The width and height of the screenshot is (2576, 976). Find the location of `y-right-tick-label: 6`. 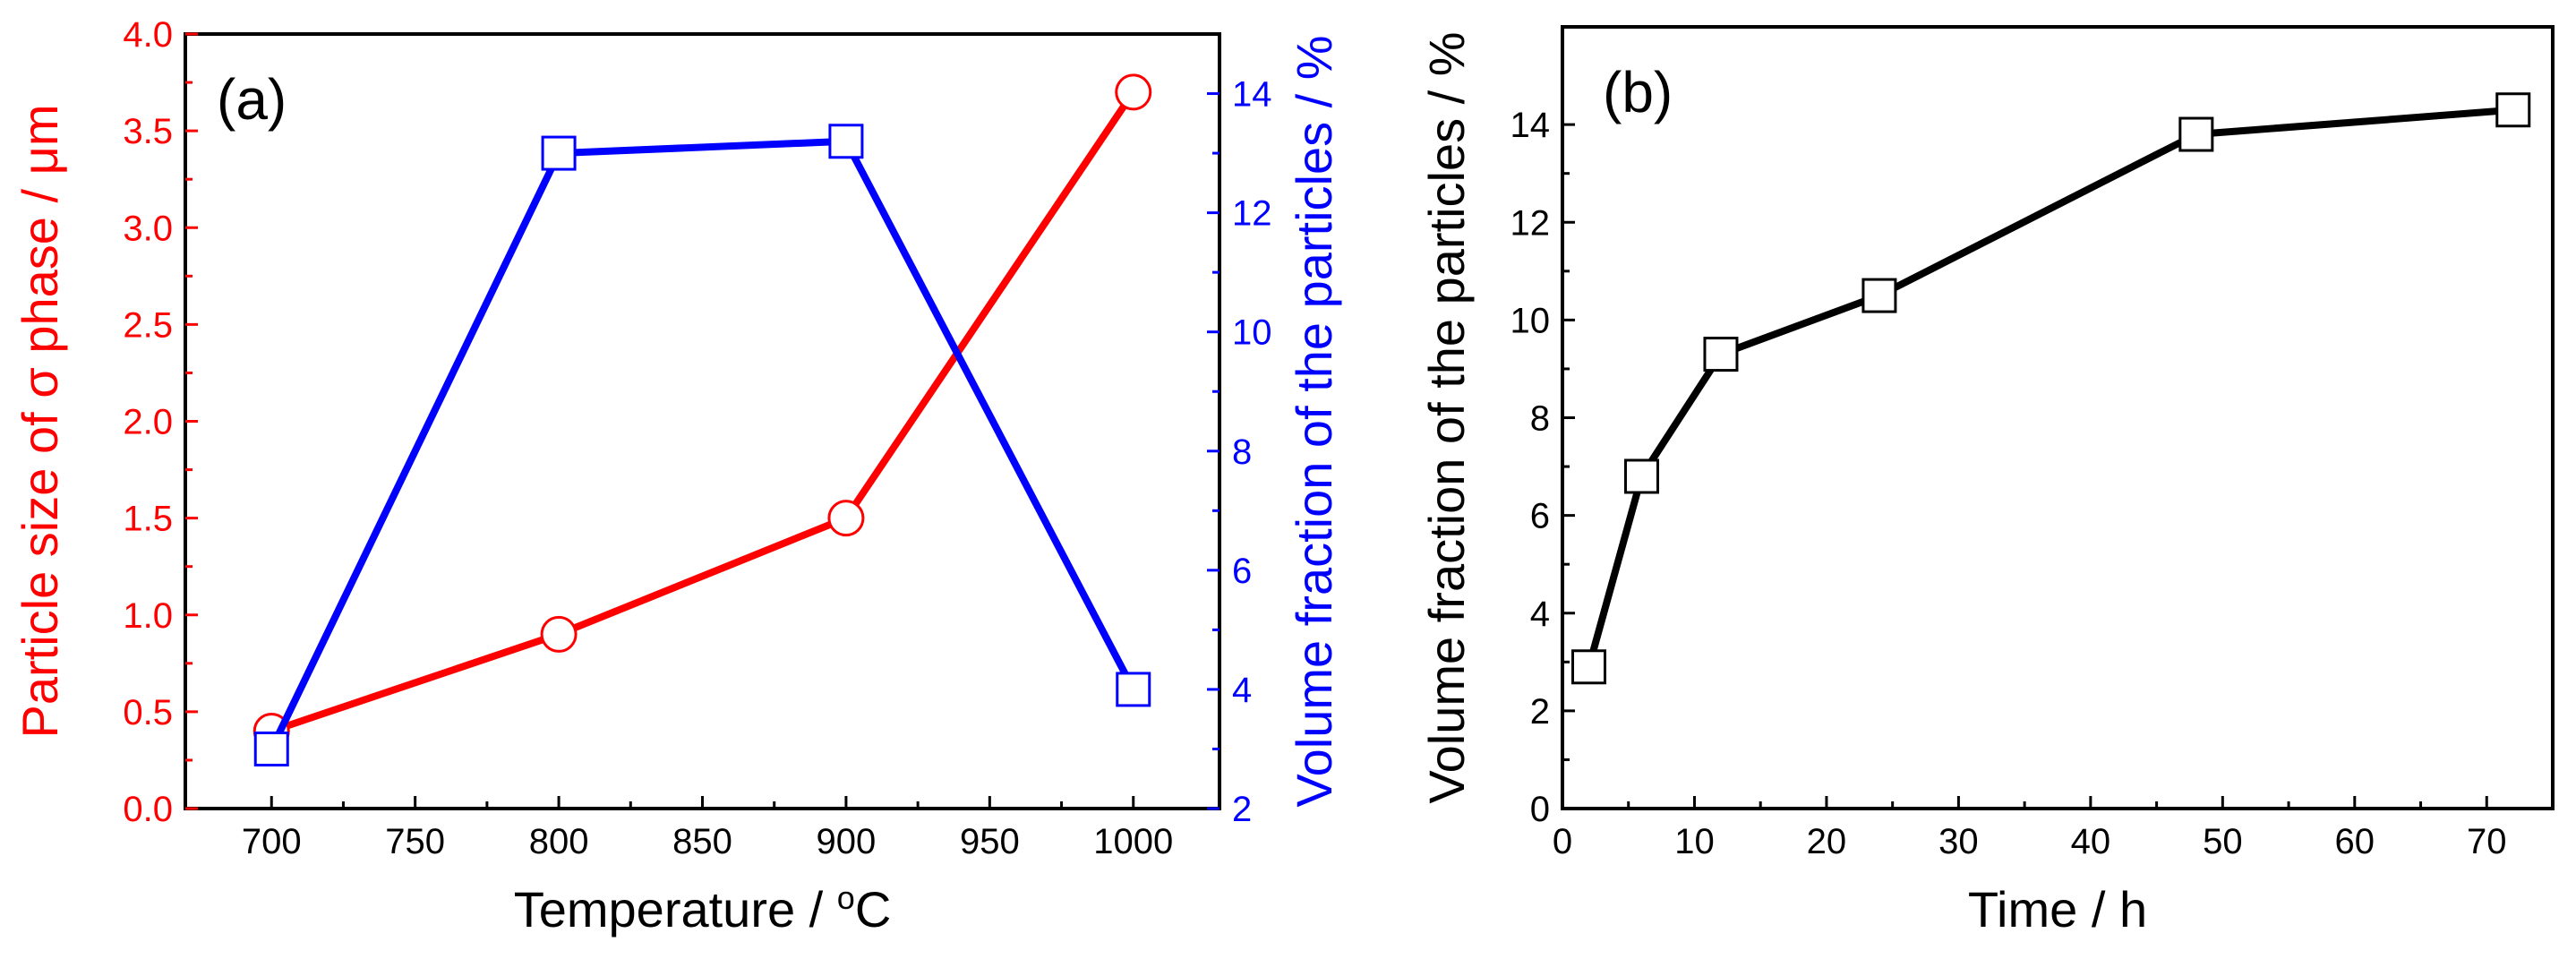

y-right-tick-label: 6 is located at coordinates (1242, 571).